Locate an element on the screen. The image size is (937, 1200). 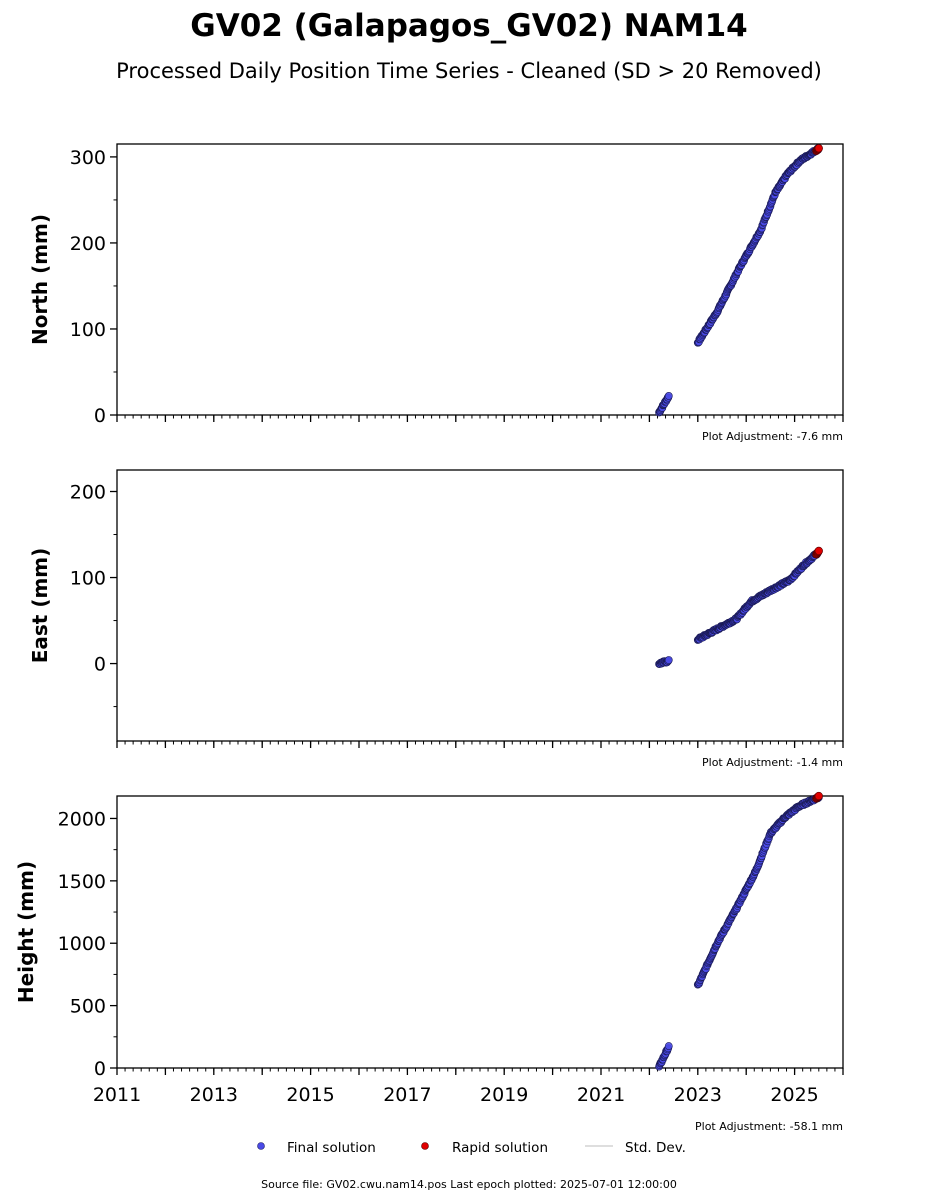
x-tick-label: 2021 is located at coordinates (601, 1095).